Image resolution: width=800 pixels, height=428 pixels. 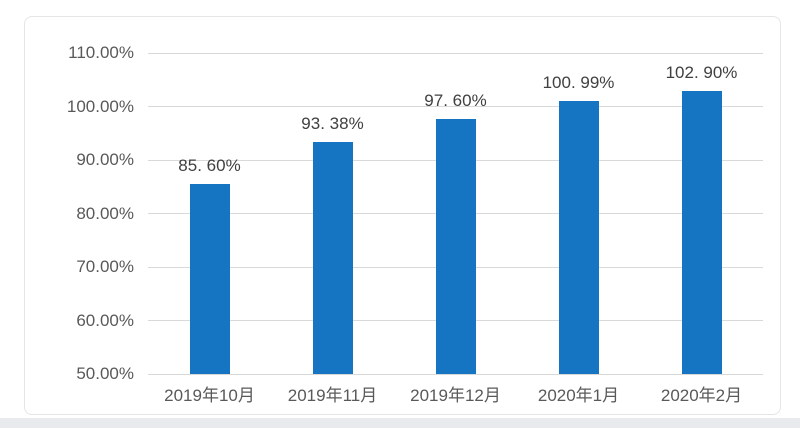 I want to click on bar-value-label: 100. 99%, so click(x=578, y=83).